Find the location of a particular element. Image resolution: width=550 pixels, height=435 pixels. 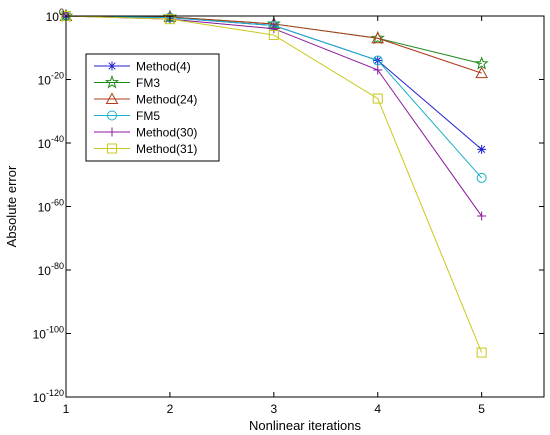

legend-label: FM5 is located at coordinates (148, 116).